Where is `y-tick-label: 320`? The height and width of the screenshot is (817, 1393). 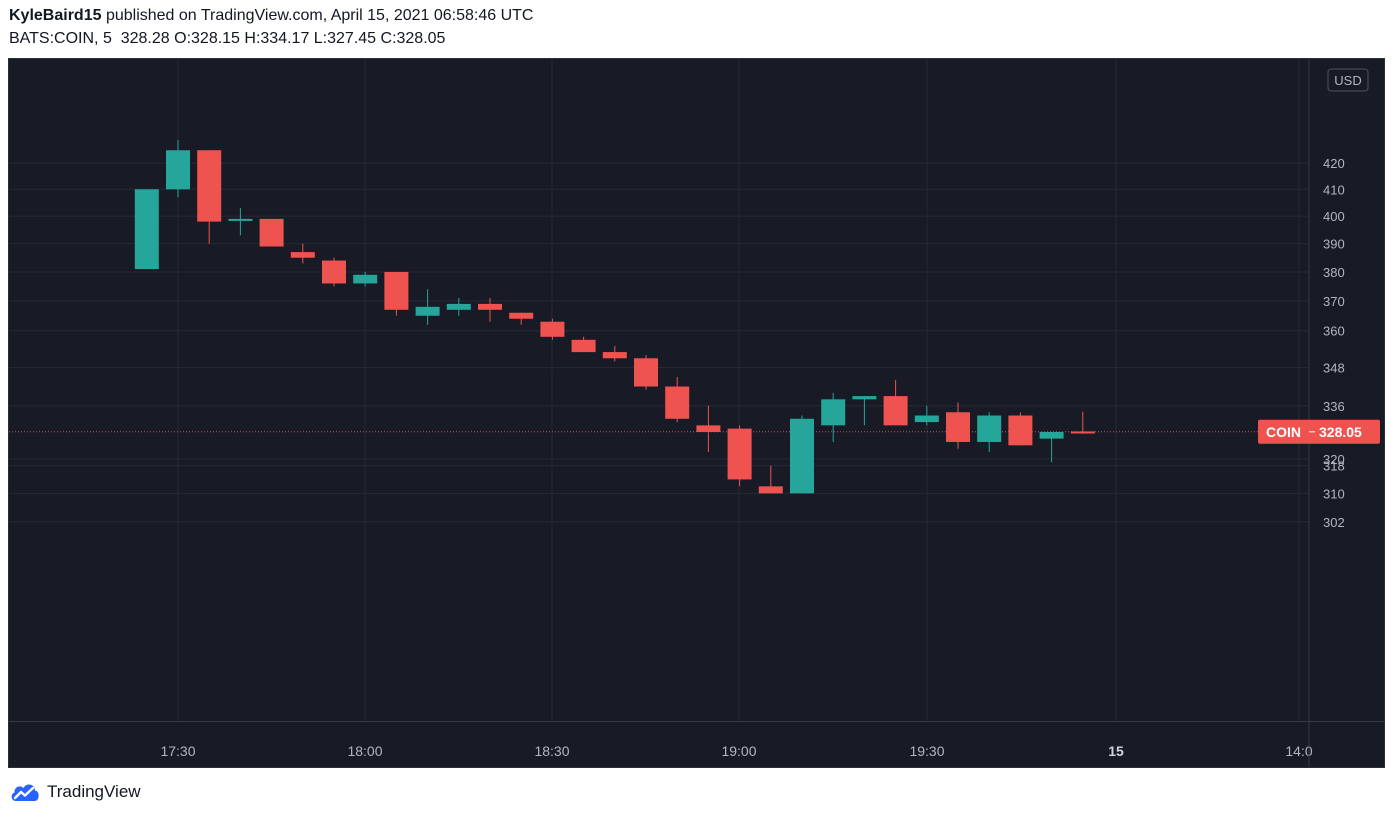
y-tick-label: 320 is located at coordinates (1334, 459).